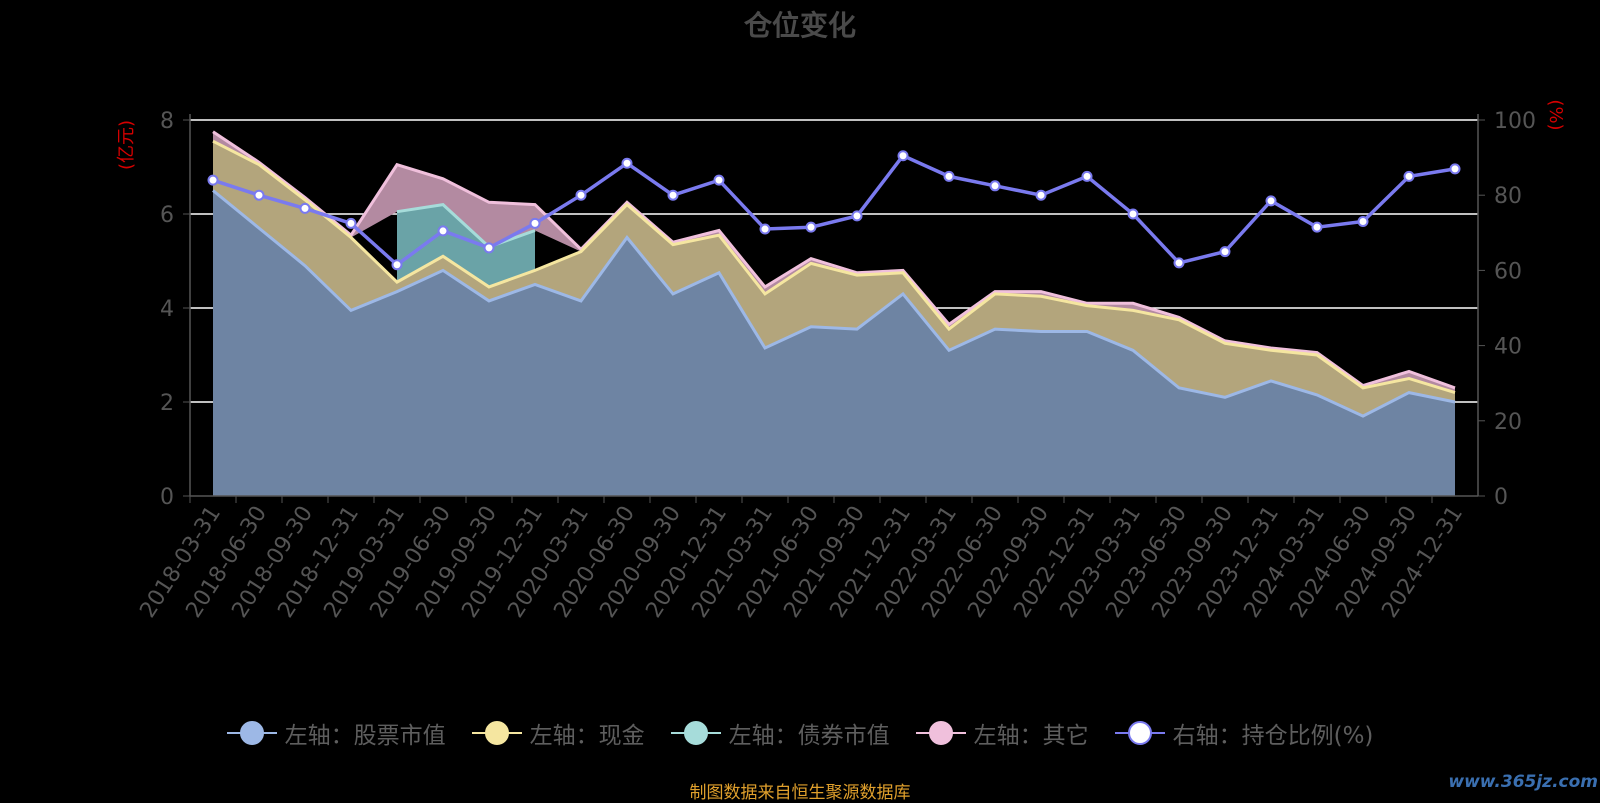  I want to click on left-tick-label: 4, so click(167, 309).